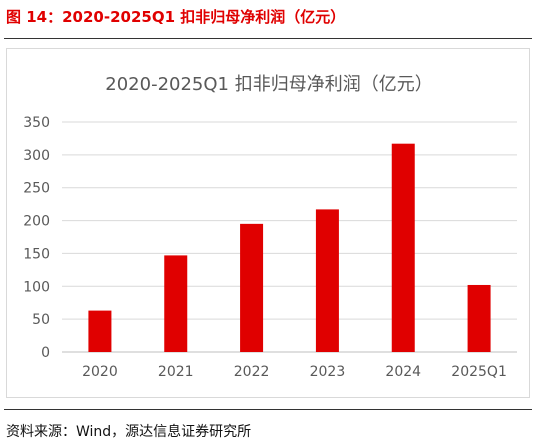 The width and height of the screenshot is (538, 446). What do you see at coordinates (403, 372) in the screenshot?
I see `x-tick-label: 2024` at bounding box center [403, 372].